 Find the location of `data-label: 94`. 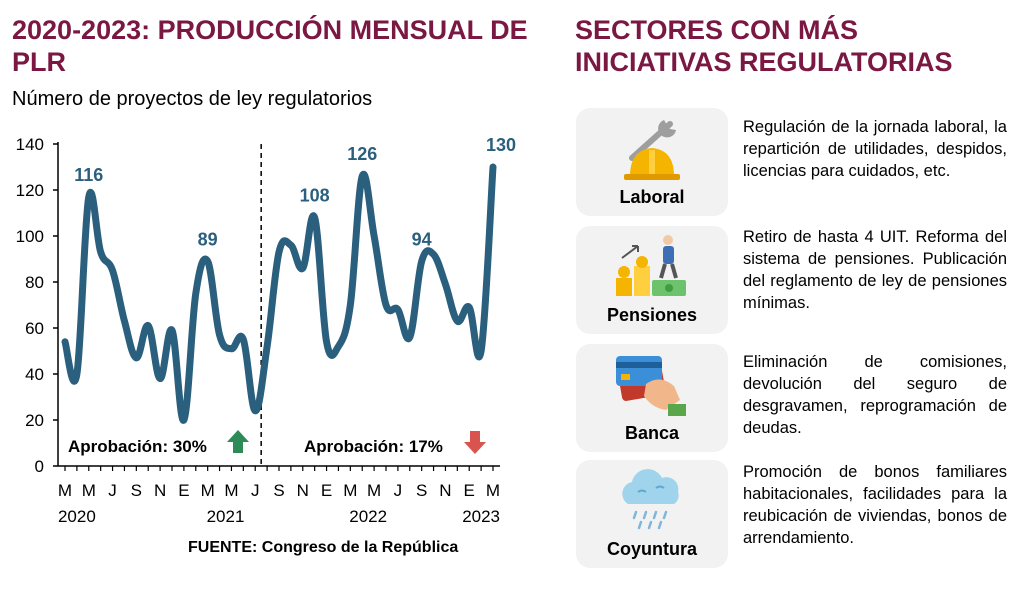

data-label: 94 is located at coordinates (422, 239).